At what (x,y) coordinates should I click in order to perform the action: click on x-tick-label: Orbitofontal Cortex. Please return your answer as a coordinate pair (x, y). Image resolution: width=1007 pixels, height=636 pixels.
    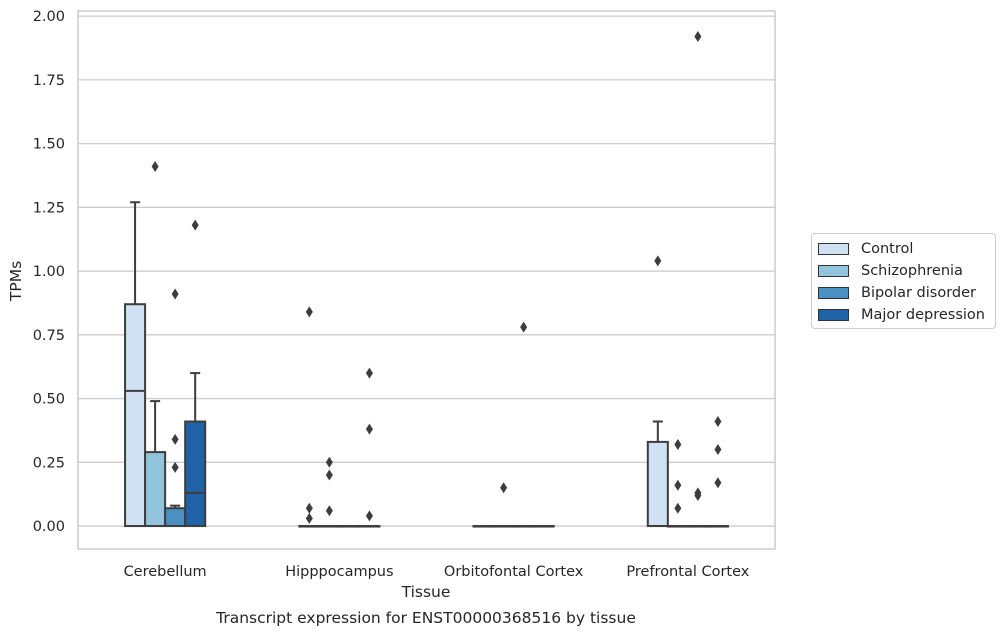
    Looking at the image, I should click on (514, 572).